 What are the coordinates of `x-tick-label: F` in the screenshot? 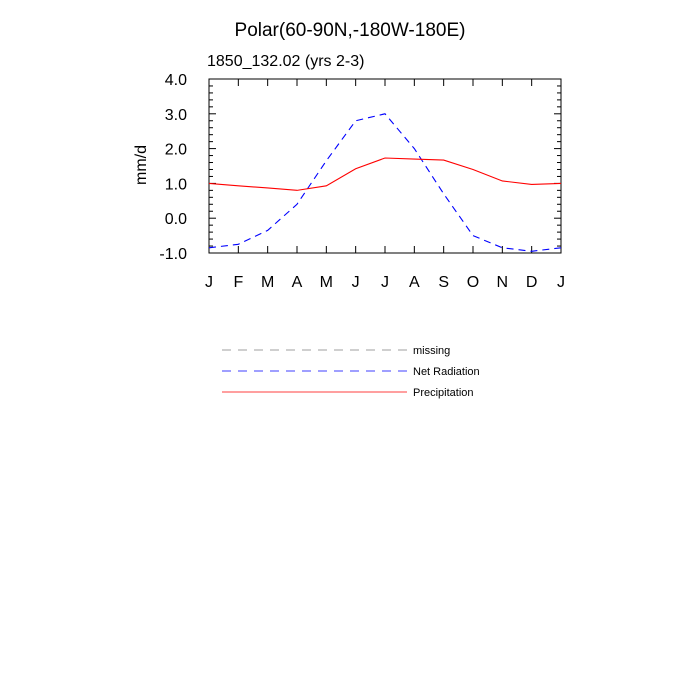 It's located at (238, 282).